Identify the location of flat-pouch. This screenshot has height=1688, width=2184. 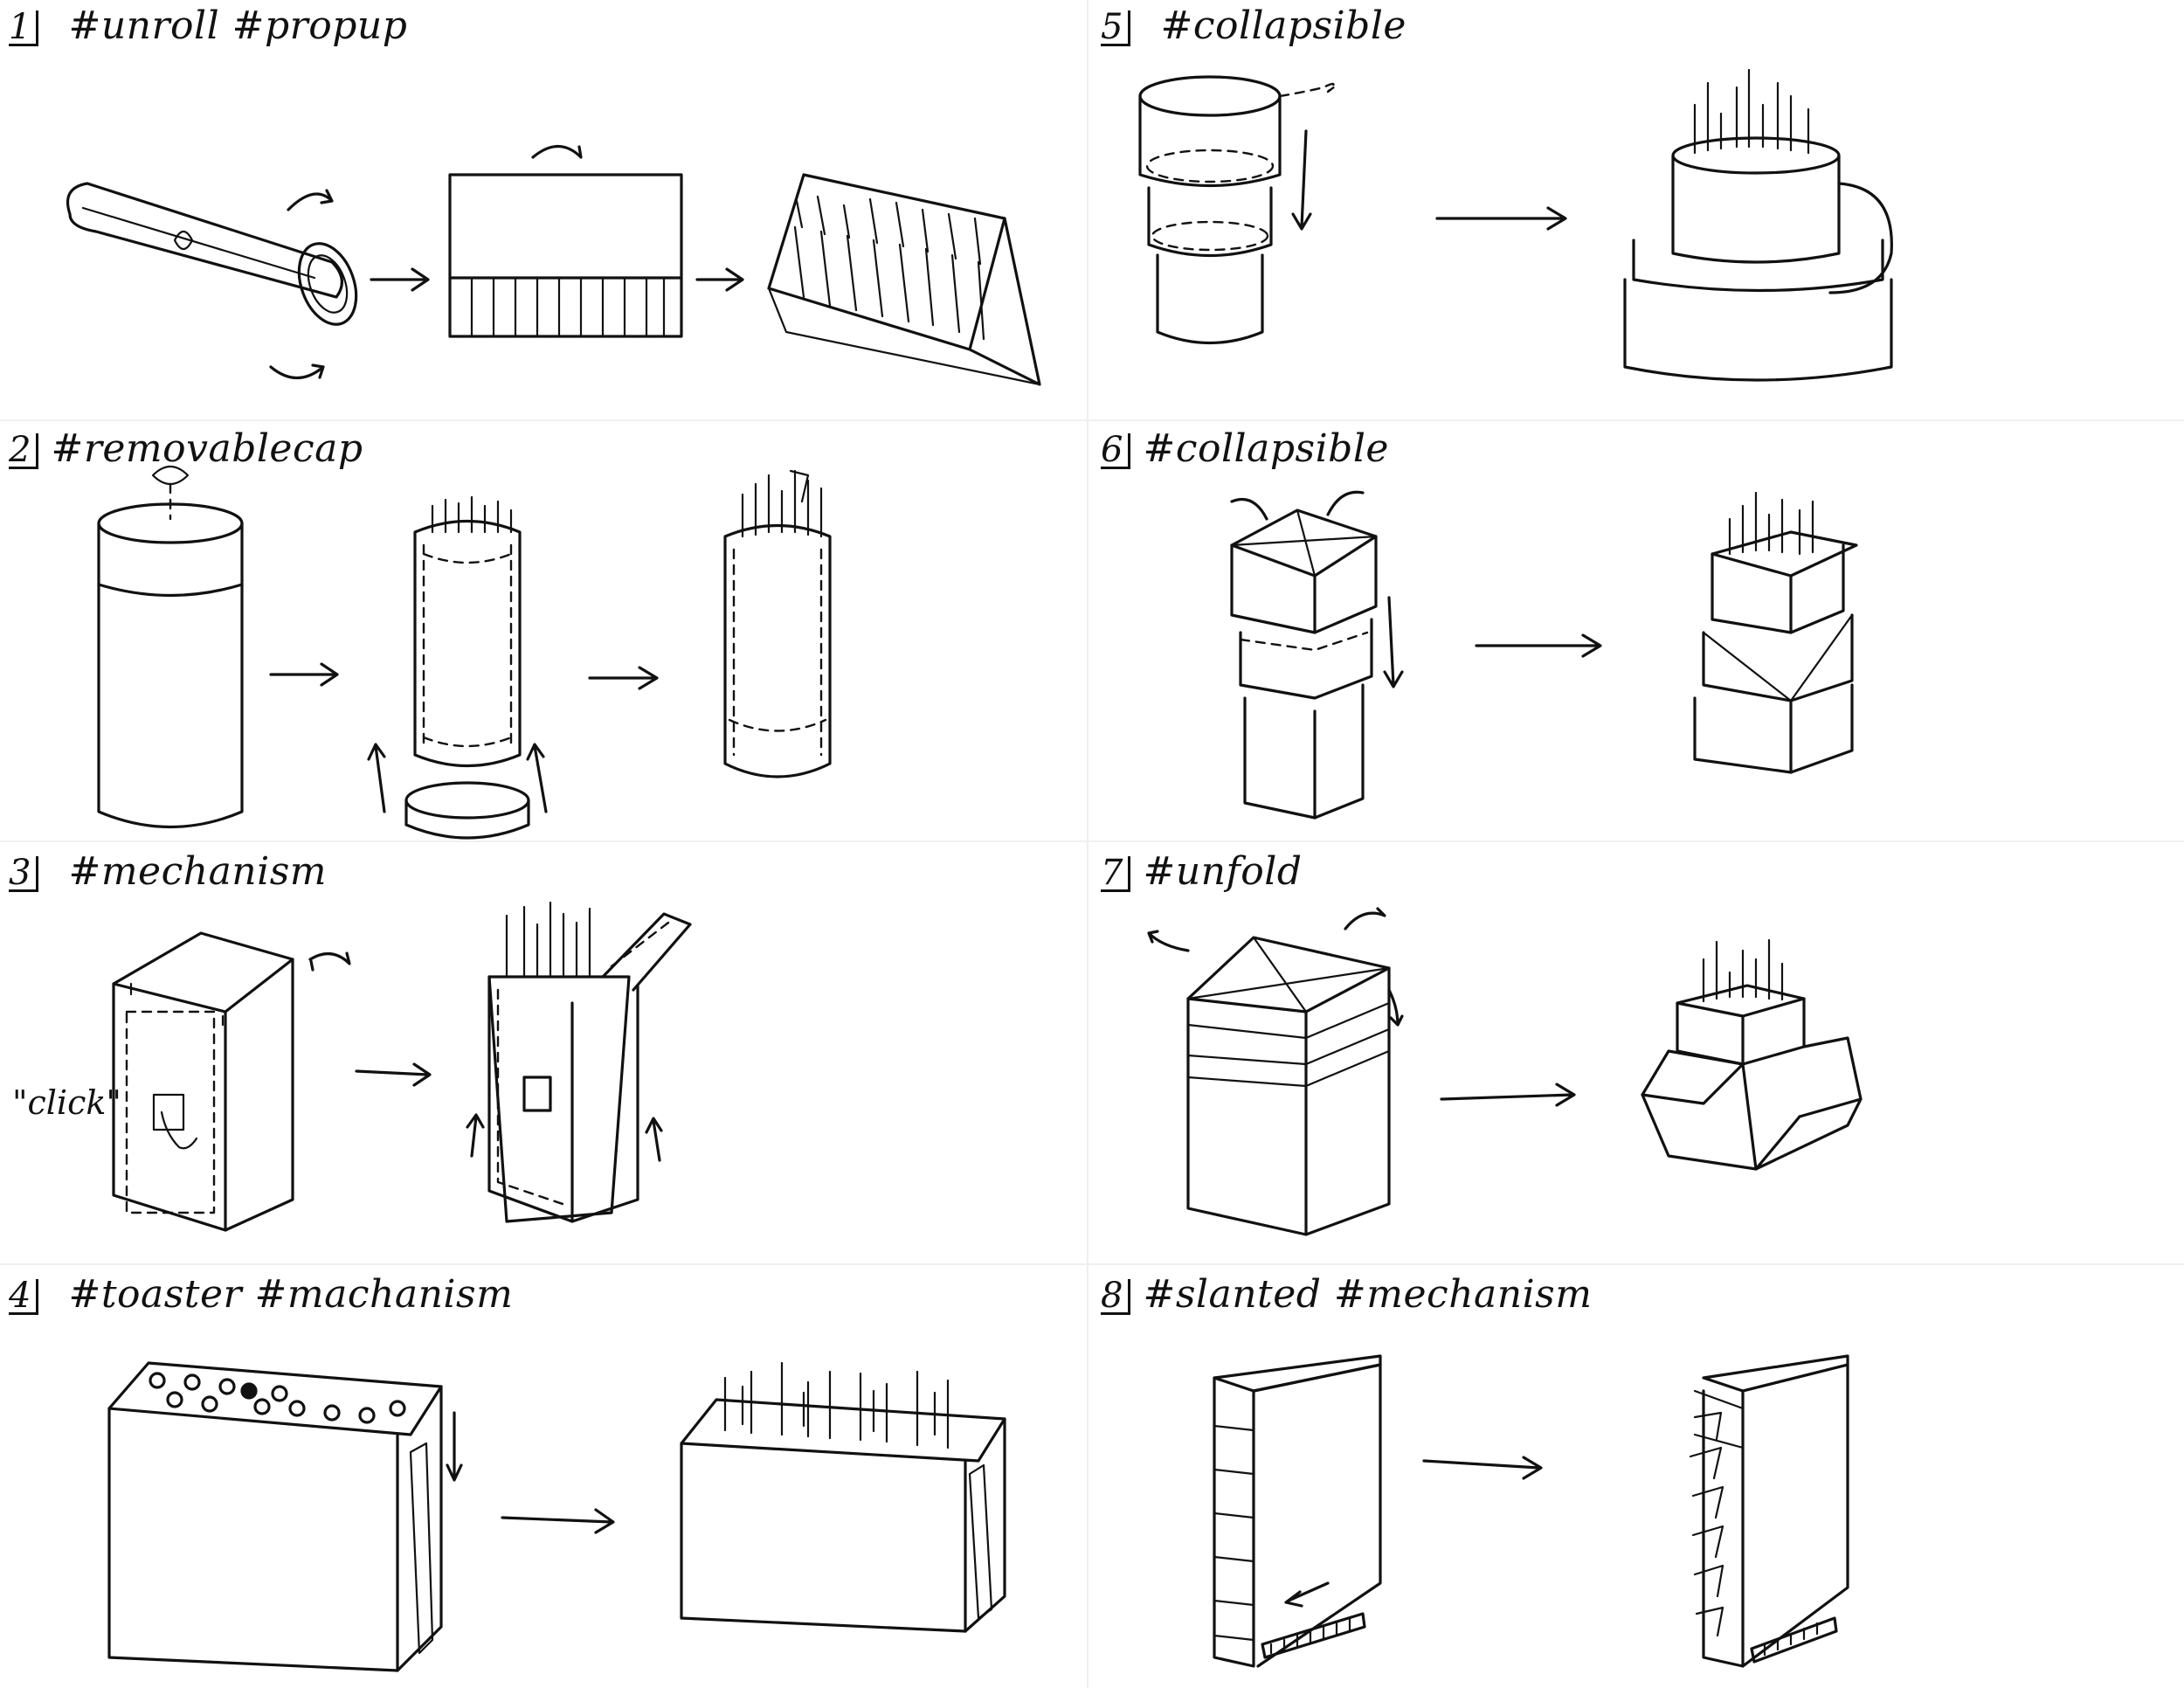
(565, 255).